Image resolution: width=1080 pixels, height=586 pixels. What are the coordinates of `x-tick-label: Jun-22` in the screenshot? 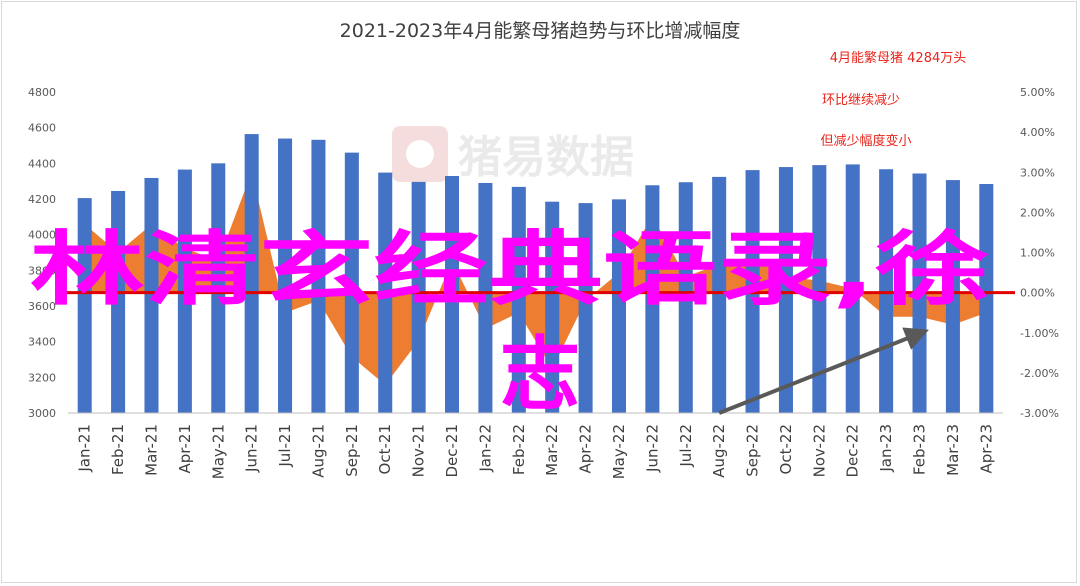 It's located at (652, 448).